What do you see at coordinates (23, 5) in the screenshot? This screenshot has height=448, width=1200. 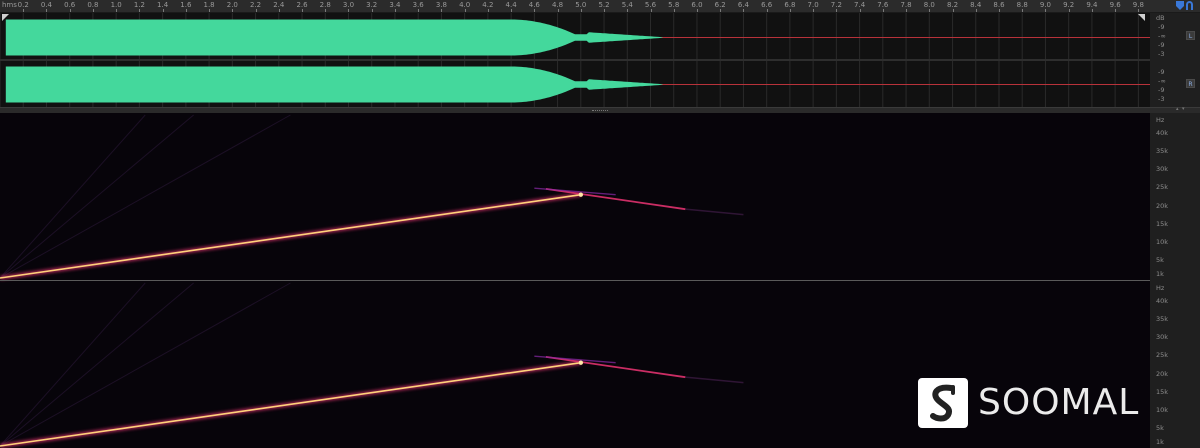 I see `ruler-tick-label: 0.2` at bounding box center [23, 5].